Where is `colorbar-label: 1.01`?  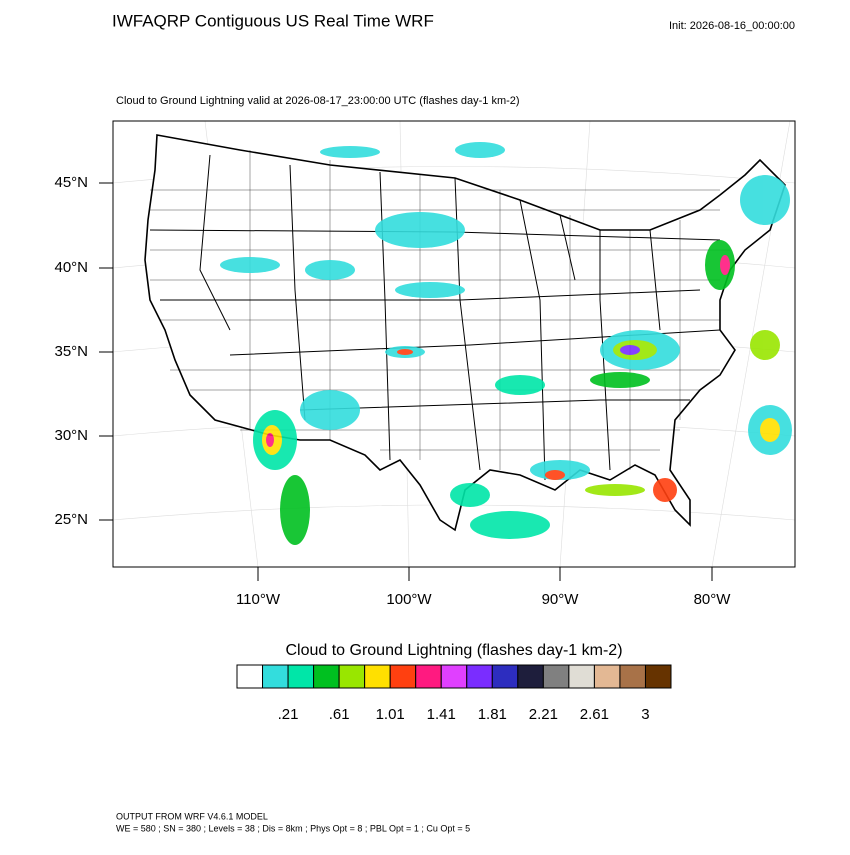 colorbar-label: 1.01 is located at coordinates (390, 714).